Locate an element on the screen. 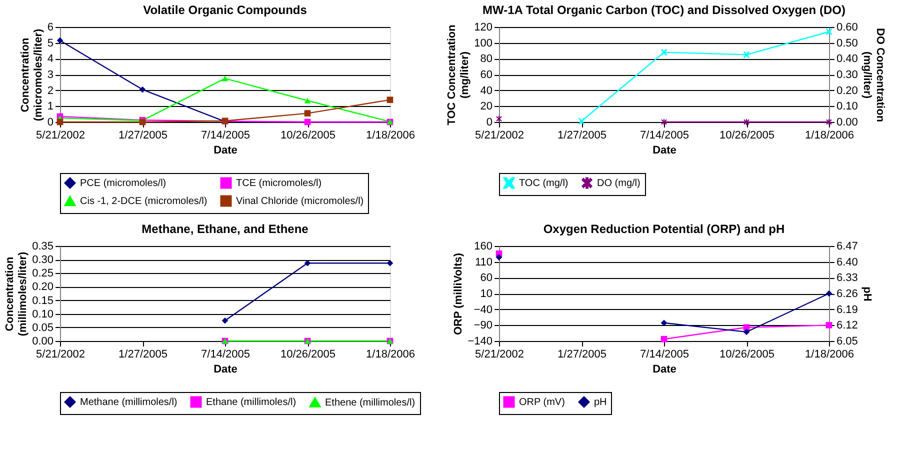  y-tick-label: 80 is located at coordinates (486, 59).